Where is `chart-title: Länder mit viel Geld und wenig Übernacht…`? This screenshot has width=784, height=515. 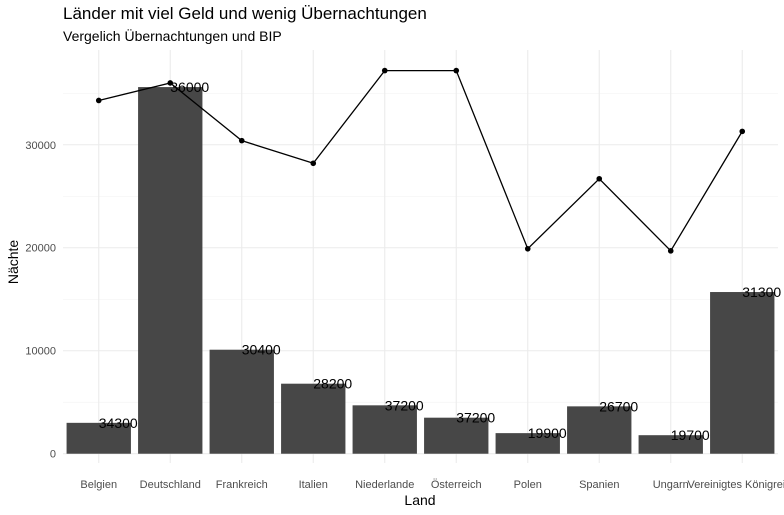
chart-title: Länder mit viel Geld und wenig Übernacht… is located at coordinates (245, 13).